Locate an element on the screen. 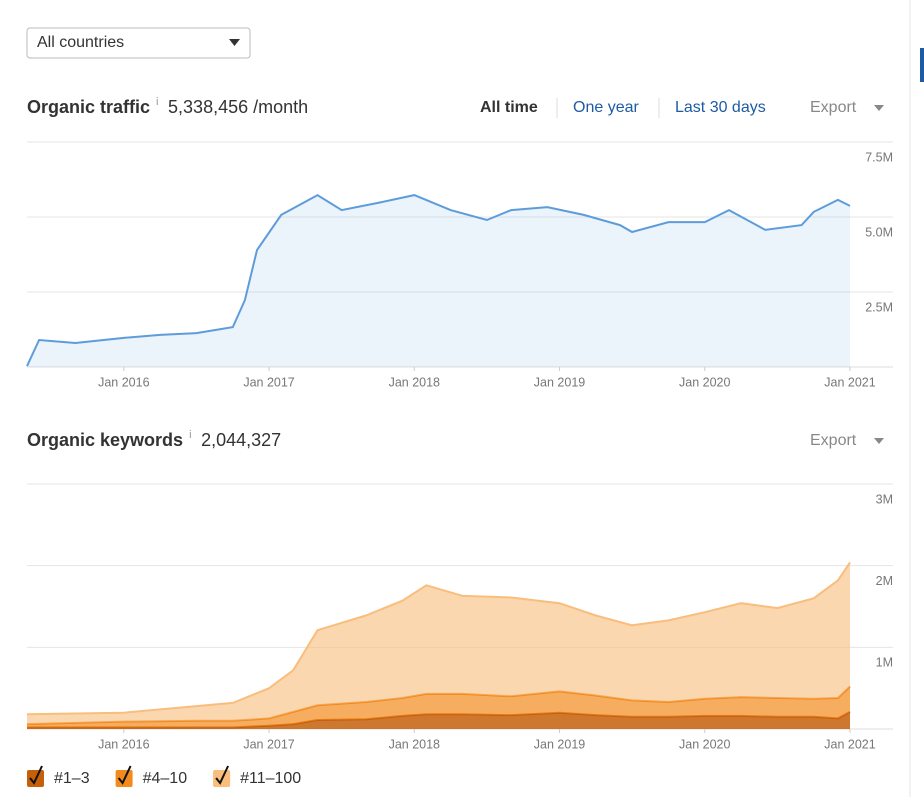  y-tick-label: 2M is located at coordinates (884, 581).